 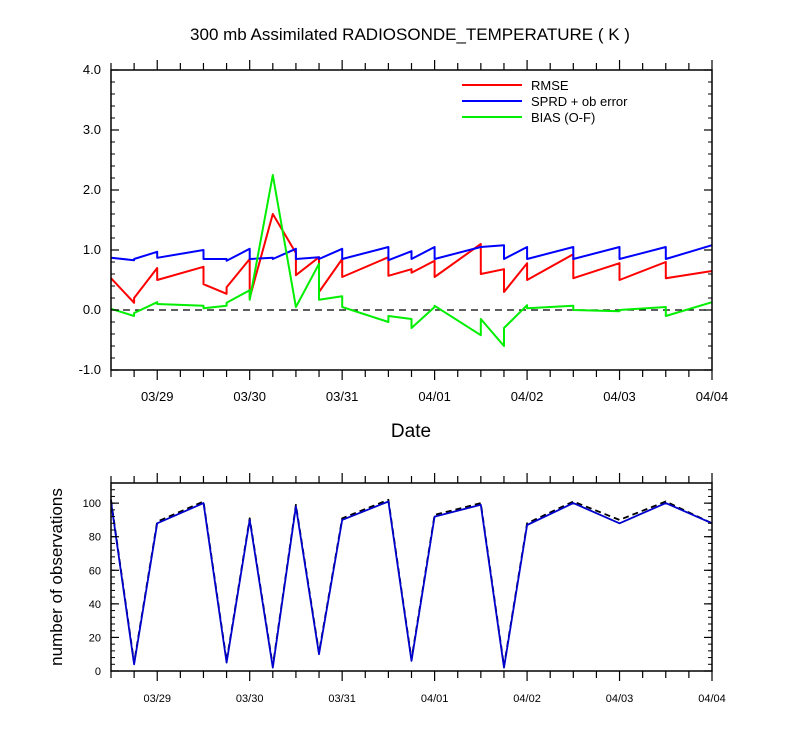 What do you see at coordinates (550, 85) in the screenshot?
I see `legend-label: RMSE` at bounding box center [550, 85].